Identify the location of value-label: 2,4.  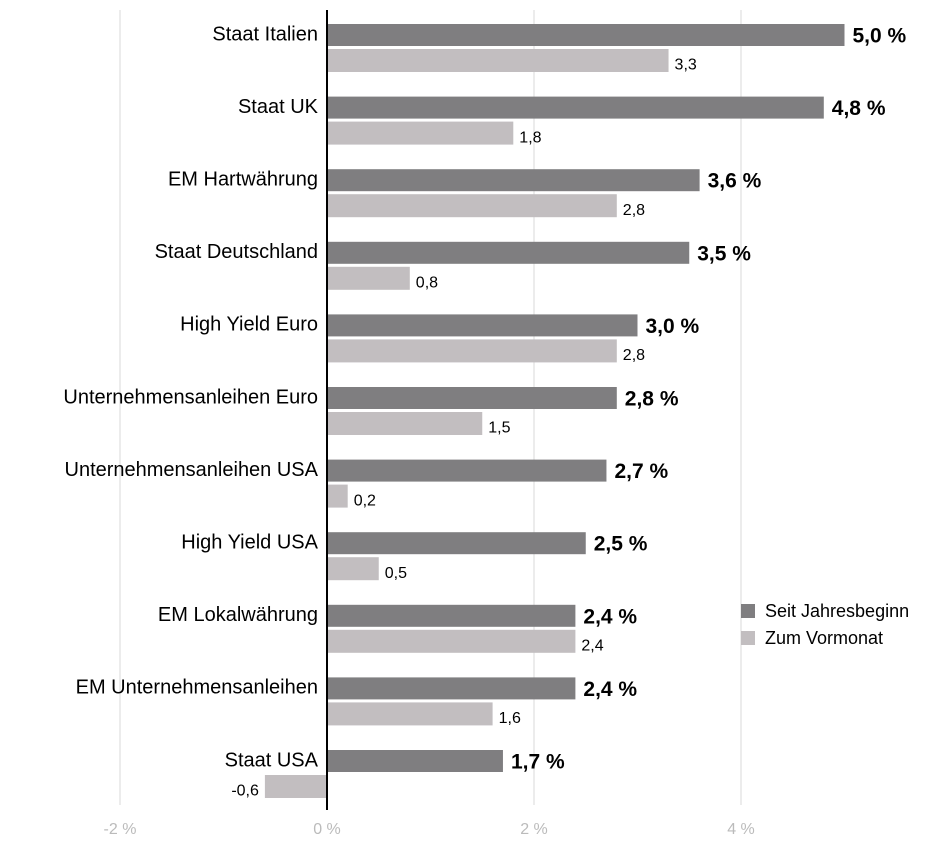
(592, 646).